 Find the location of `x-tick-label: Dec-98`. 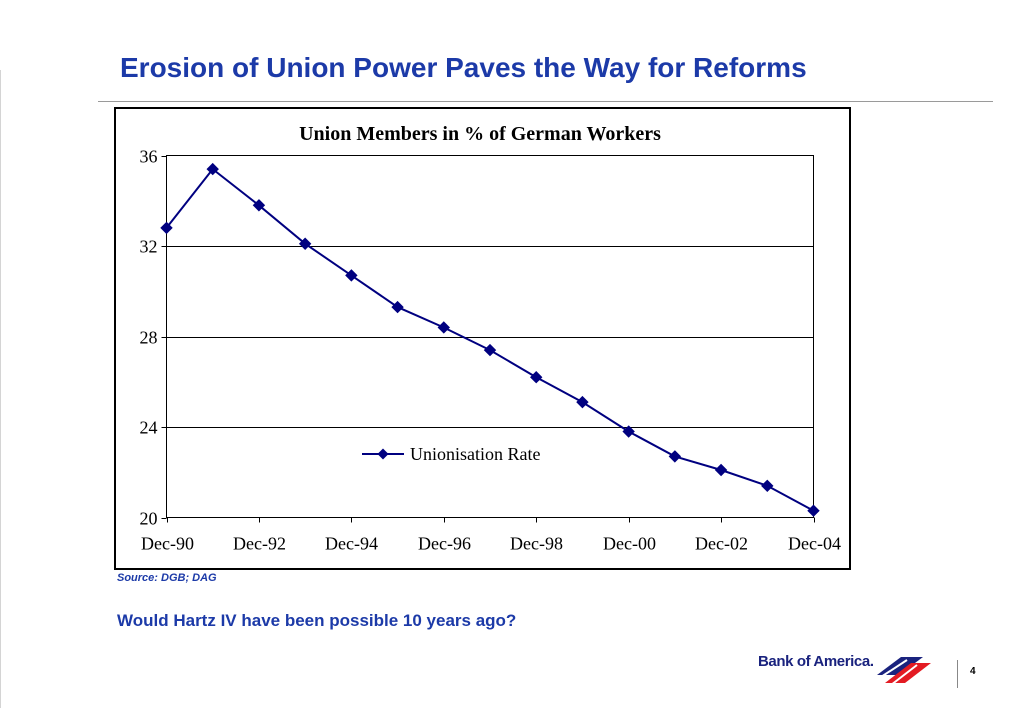

x-tick-label: Dec-98 is located at coordinates (536, 544).